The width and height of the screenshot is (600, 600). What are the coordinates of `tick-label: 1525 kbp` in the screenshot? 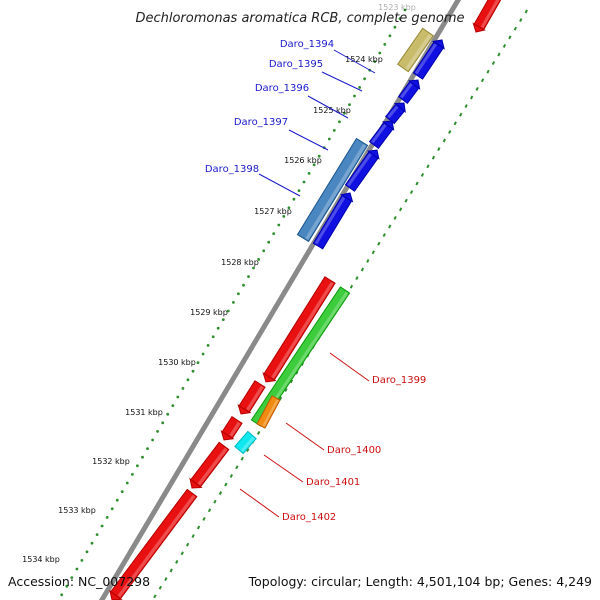 It's located at (332, 110).